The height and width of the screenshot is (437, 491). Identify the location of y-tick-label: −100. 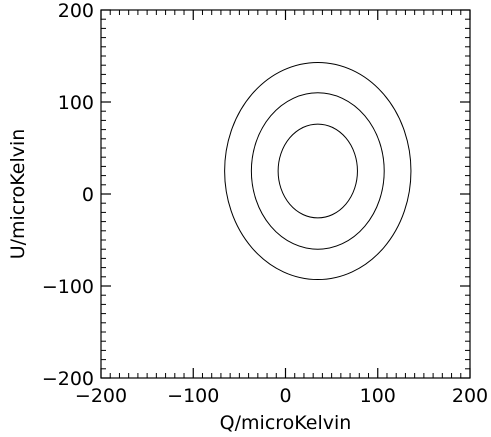
(68, 287).